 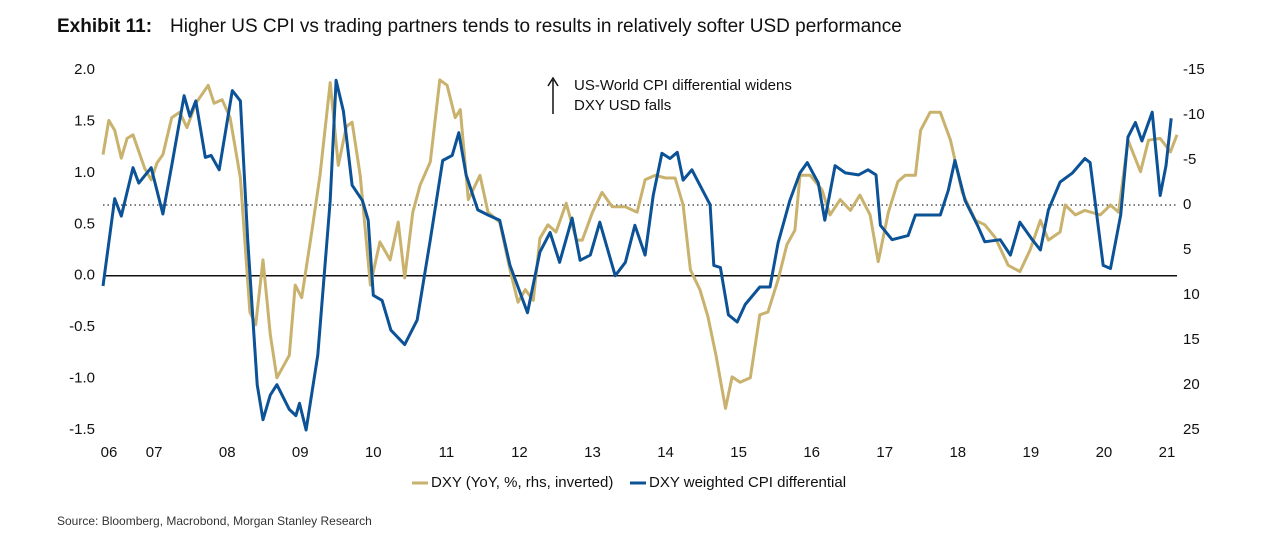 What do you see at coordinates (84, 223) in the screenshot?
I see `y-tick-label: 0.5` at bounding box center [84, 223].